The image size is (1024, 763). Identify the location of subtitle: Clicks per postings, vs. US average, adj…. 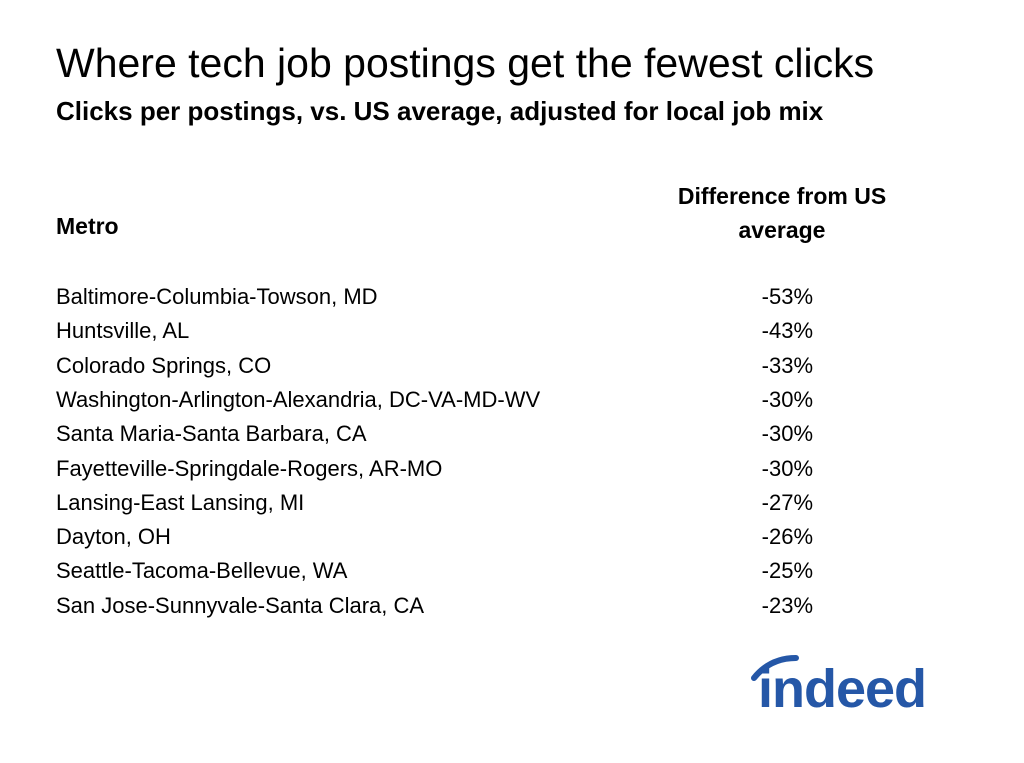
(440, 111).